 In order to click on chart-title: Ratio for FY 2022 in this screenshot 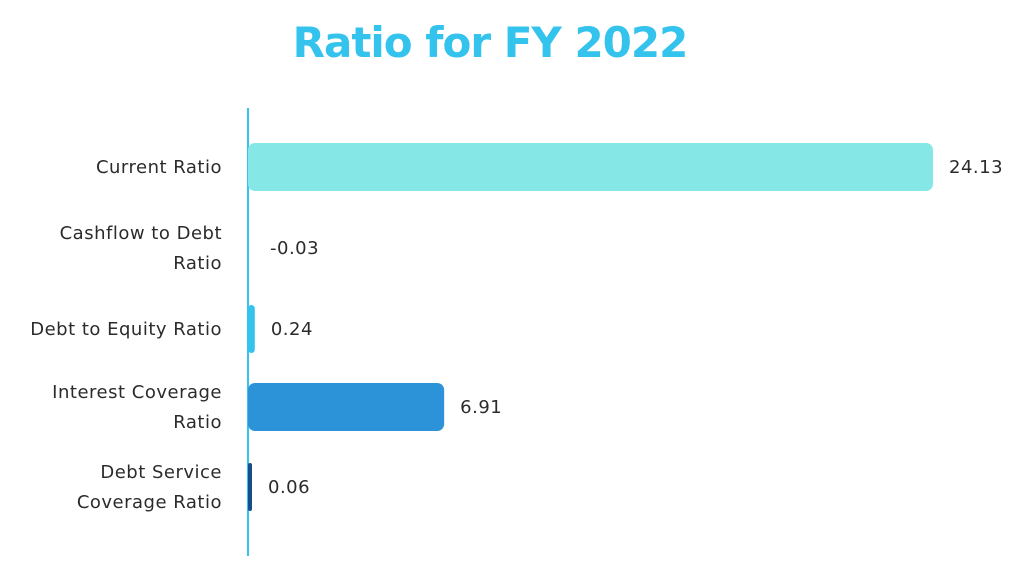, I will do `click(490, 42)`.